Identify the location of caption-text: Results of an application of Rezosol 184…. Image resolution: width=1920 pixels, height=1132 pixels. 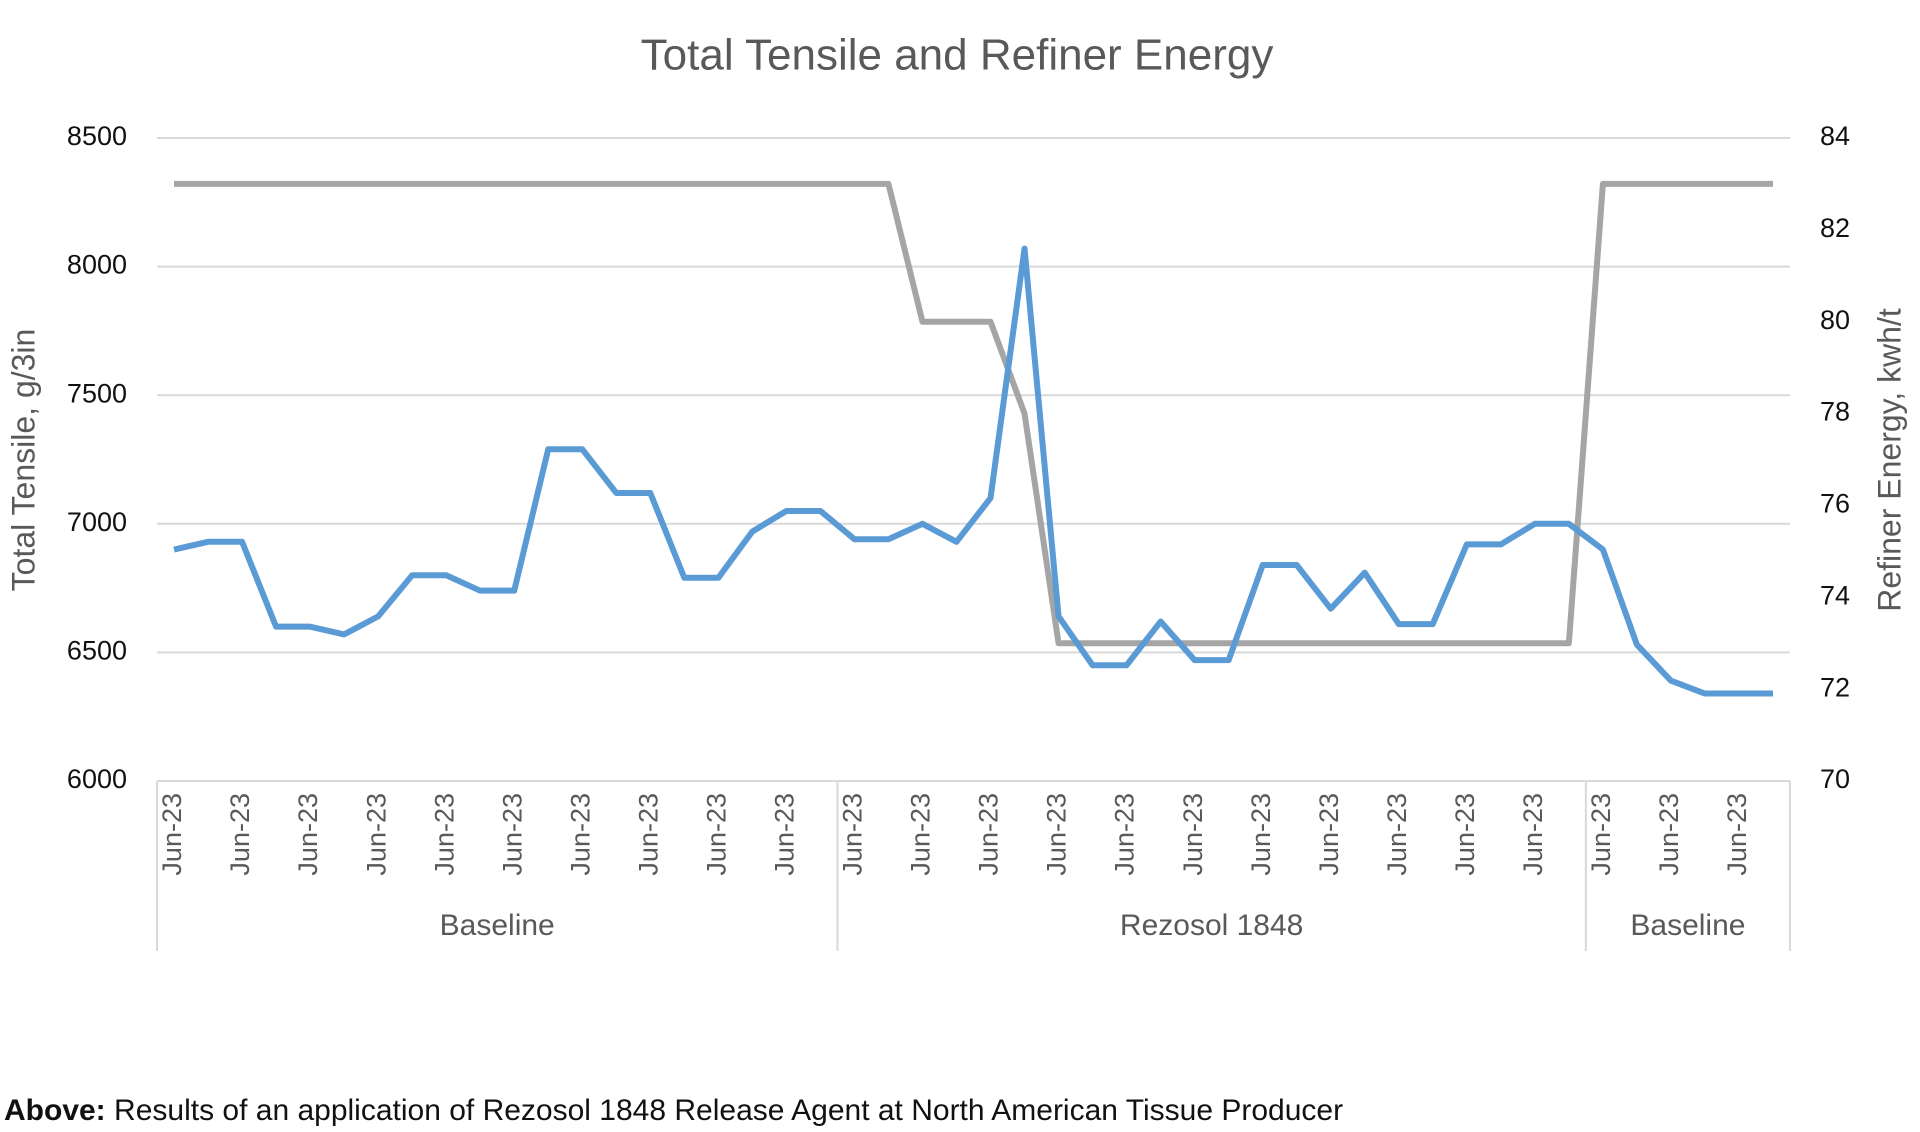
(728, 1110).